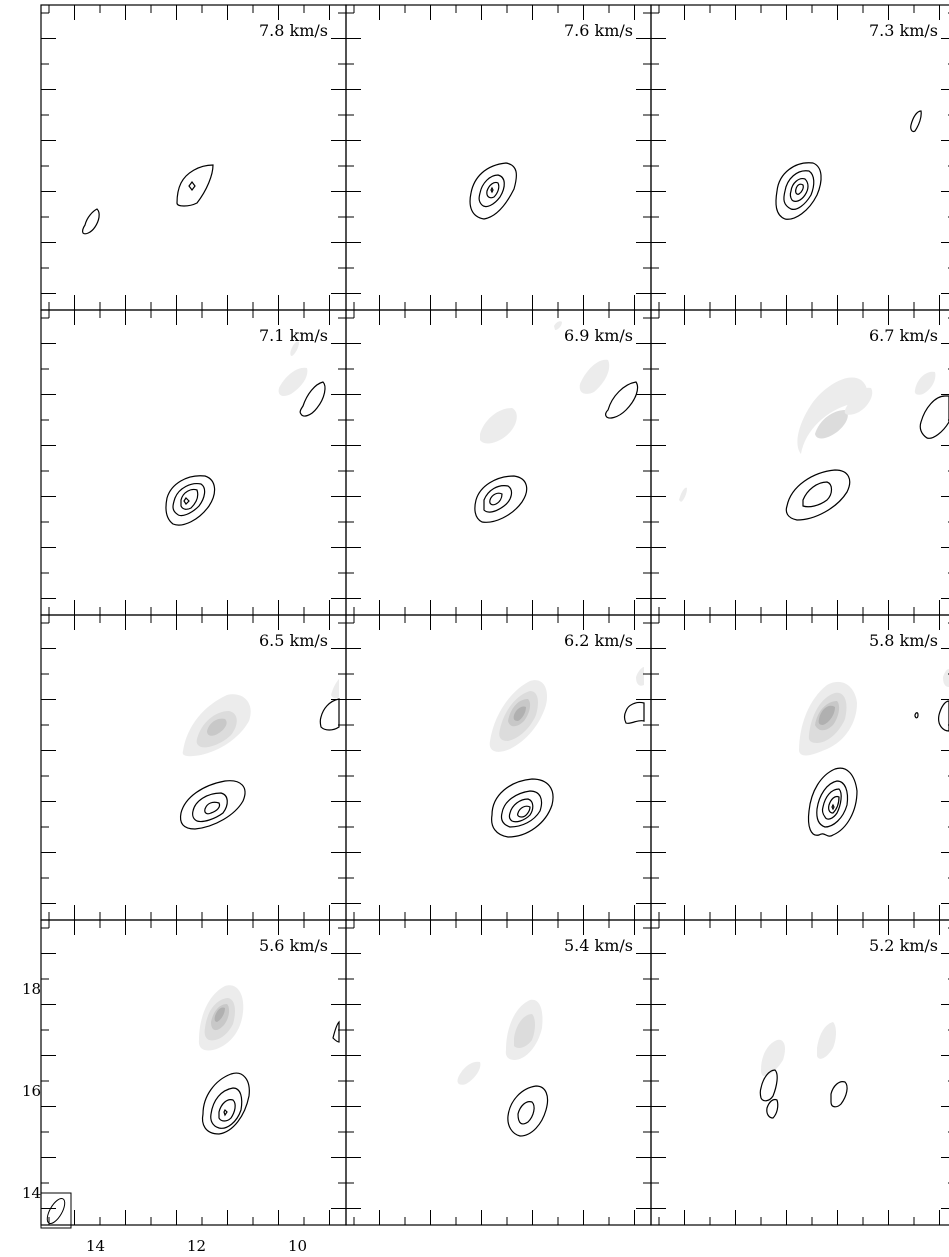 Image resolution: width=949 pixels, height=1257 pixels. I want to click on velocity-label: 6.2 km/s, so click(598, 640).